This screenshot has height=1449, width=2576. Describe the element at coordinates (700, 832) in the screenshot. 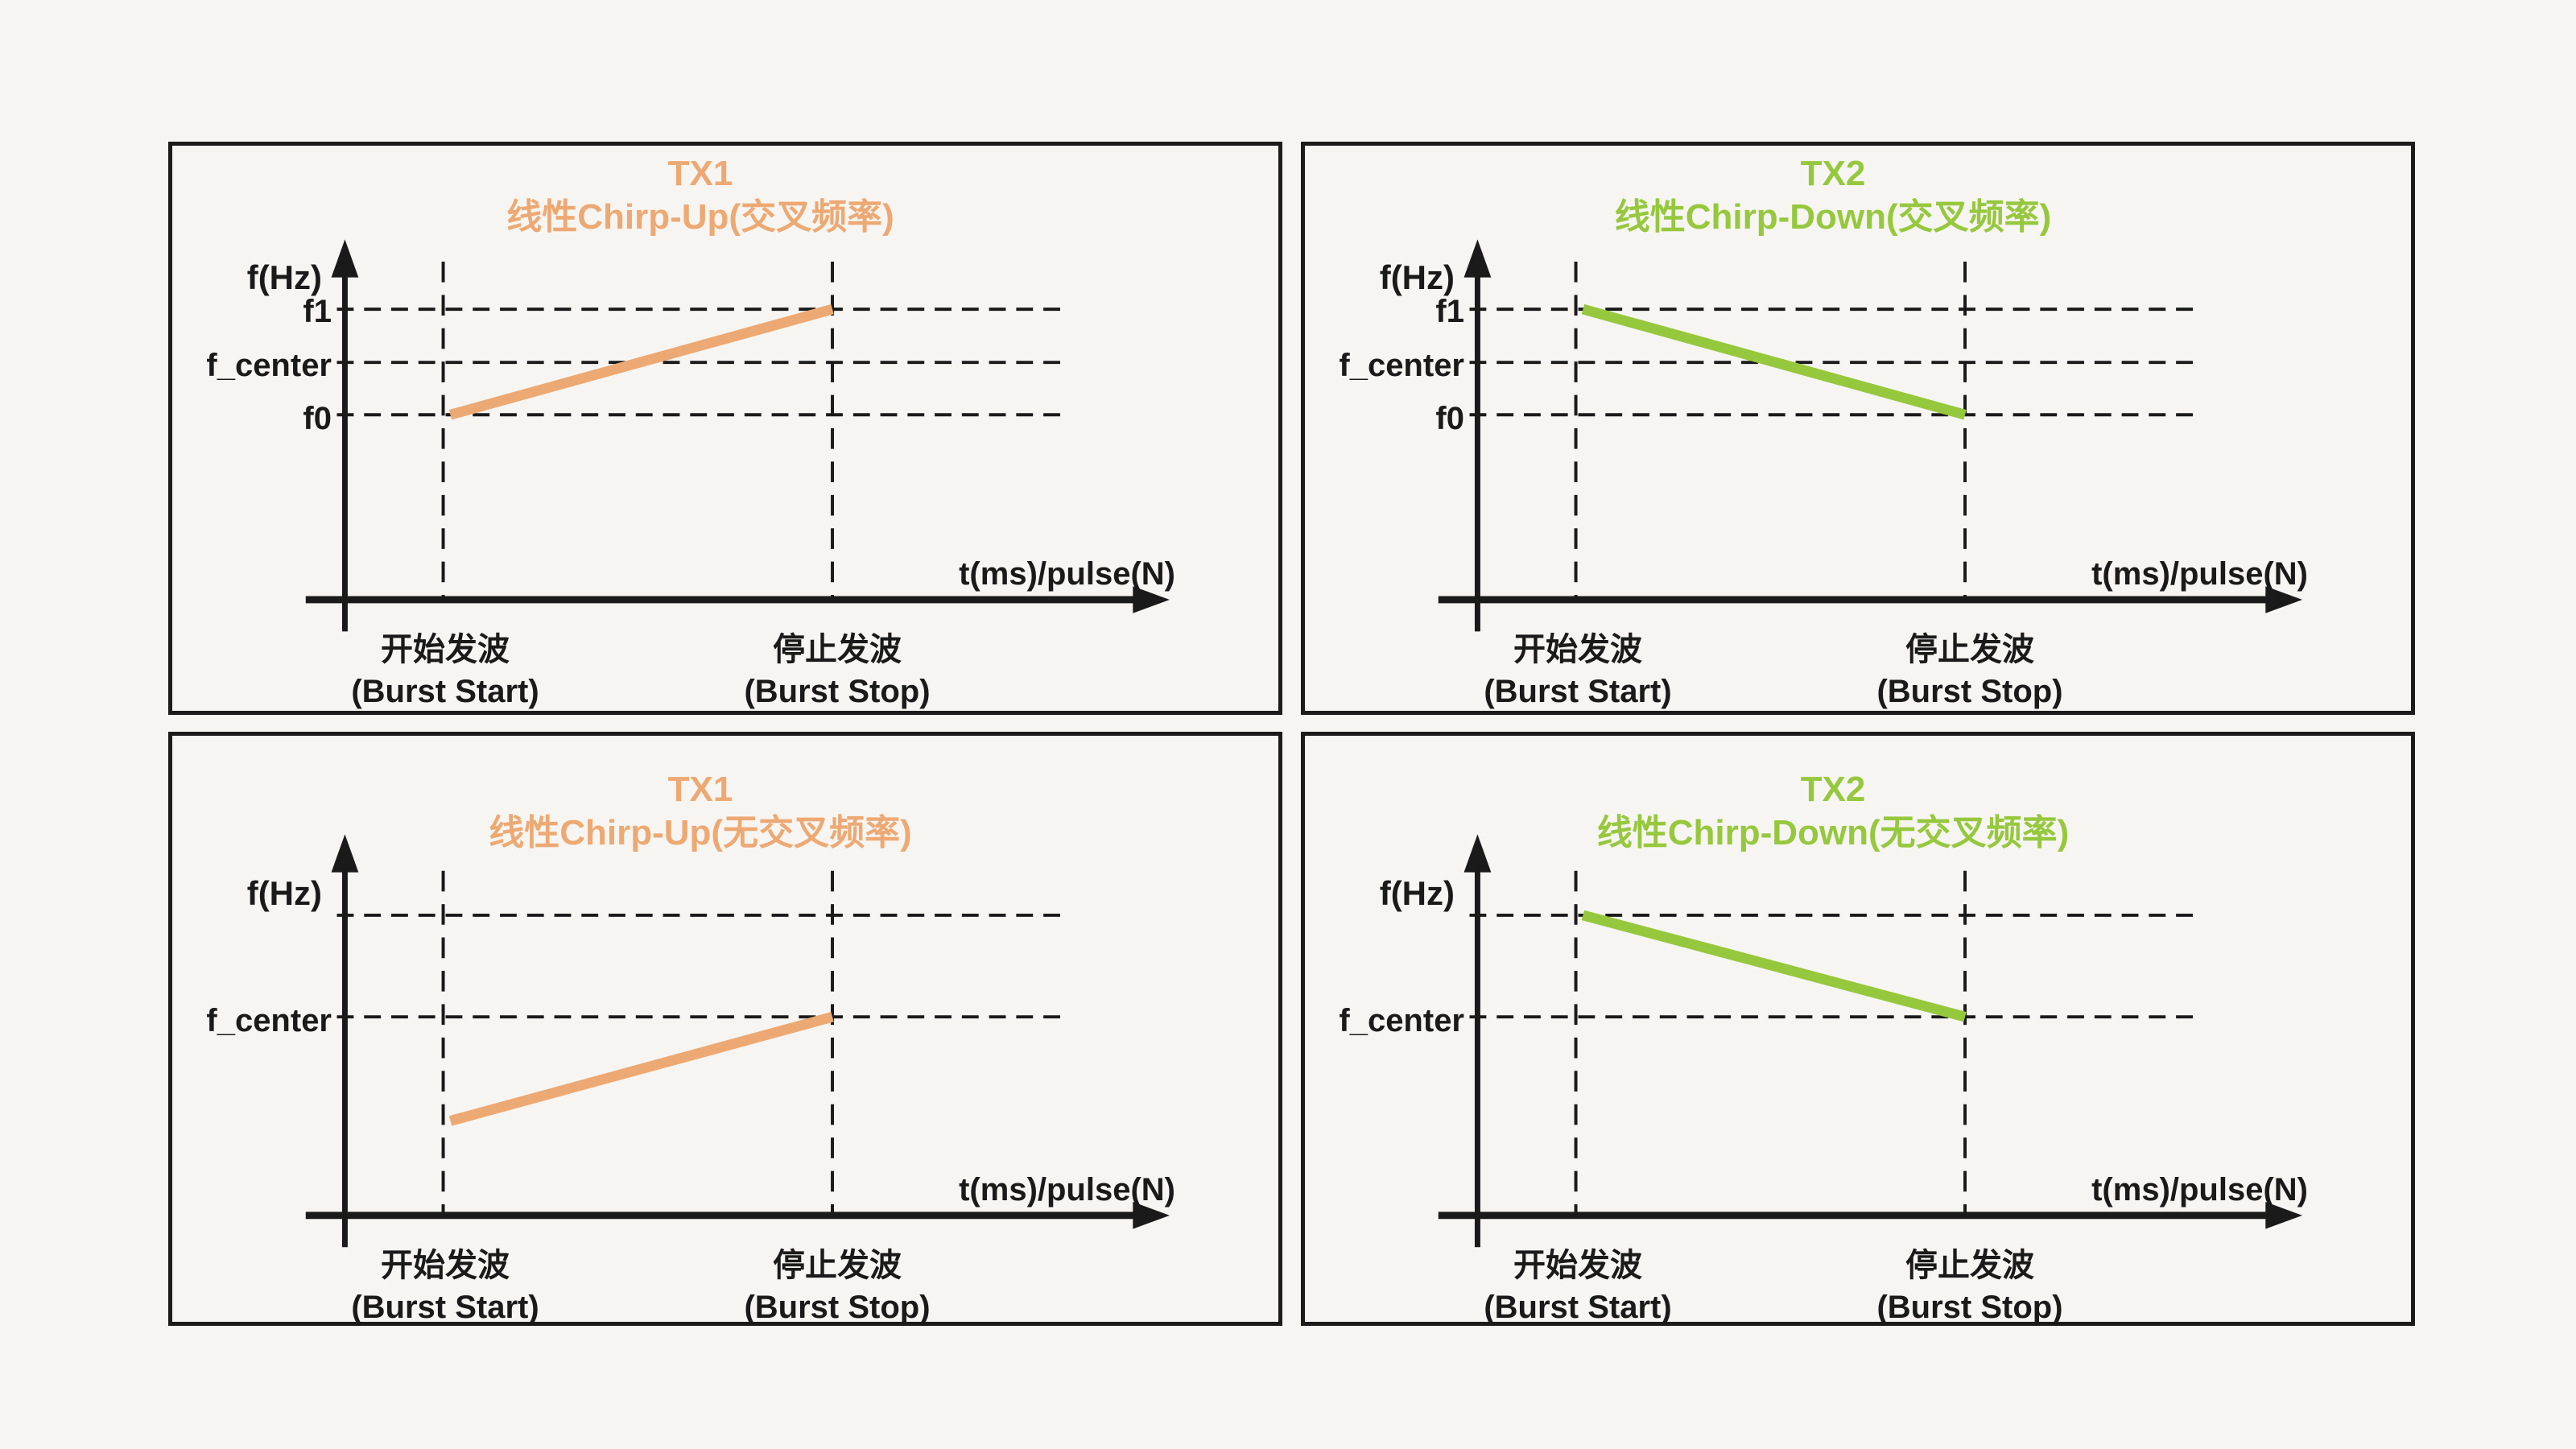

I see `panel-title-desc: 线性Chirp-Up(无交叉频率)` at that location.